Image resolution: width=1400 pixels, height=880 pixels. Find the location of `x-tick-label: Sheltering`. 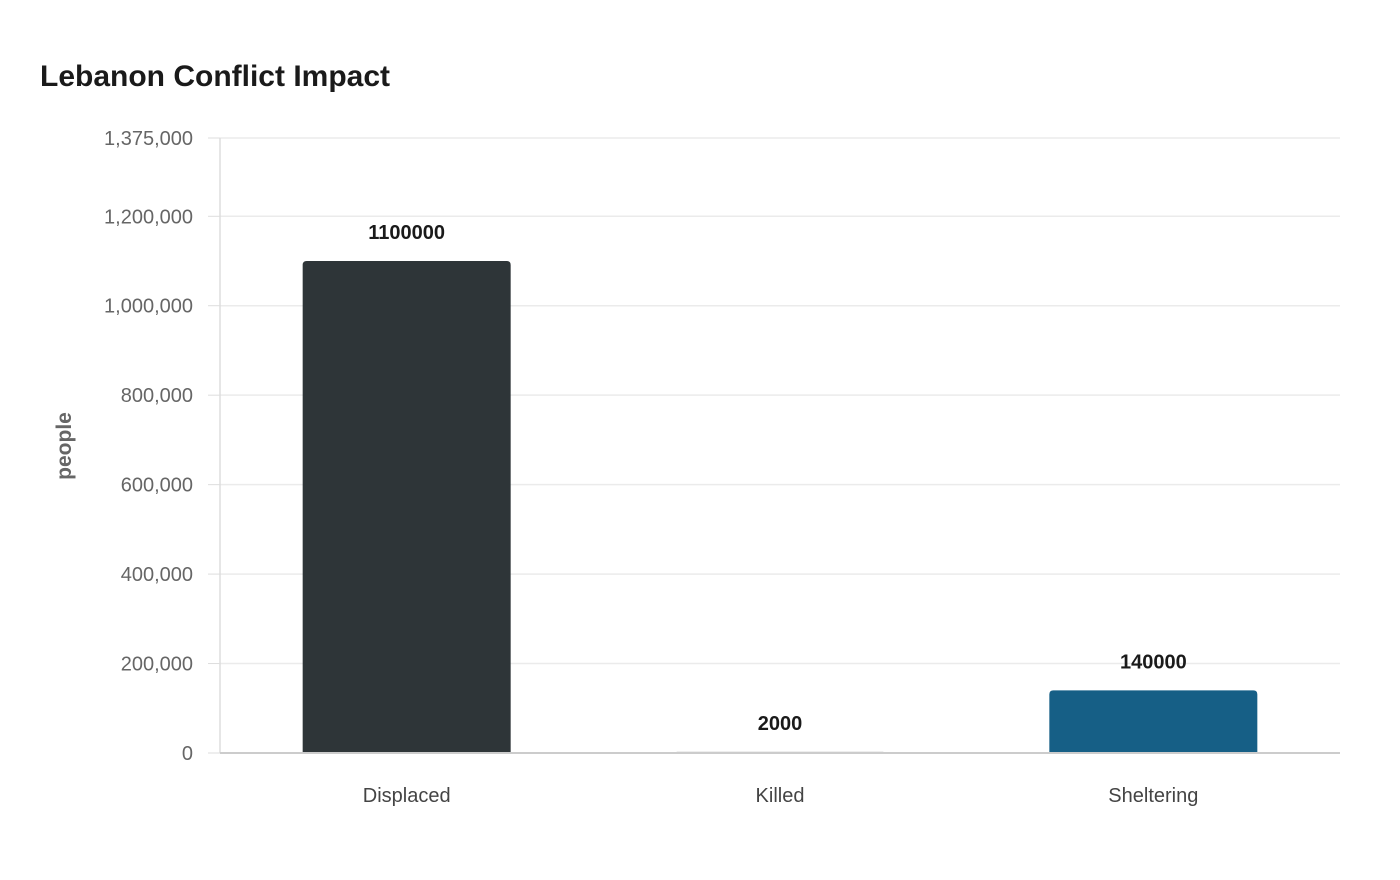

x-tick-label: Sheltering is located at coordinates (1153, 796).